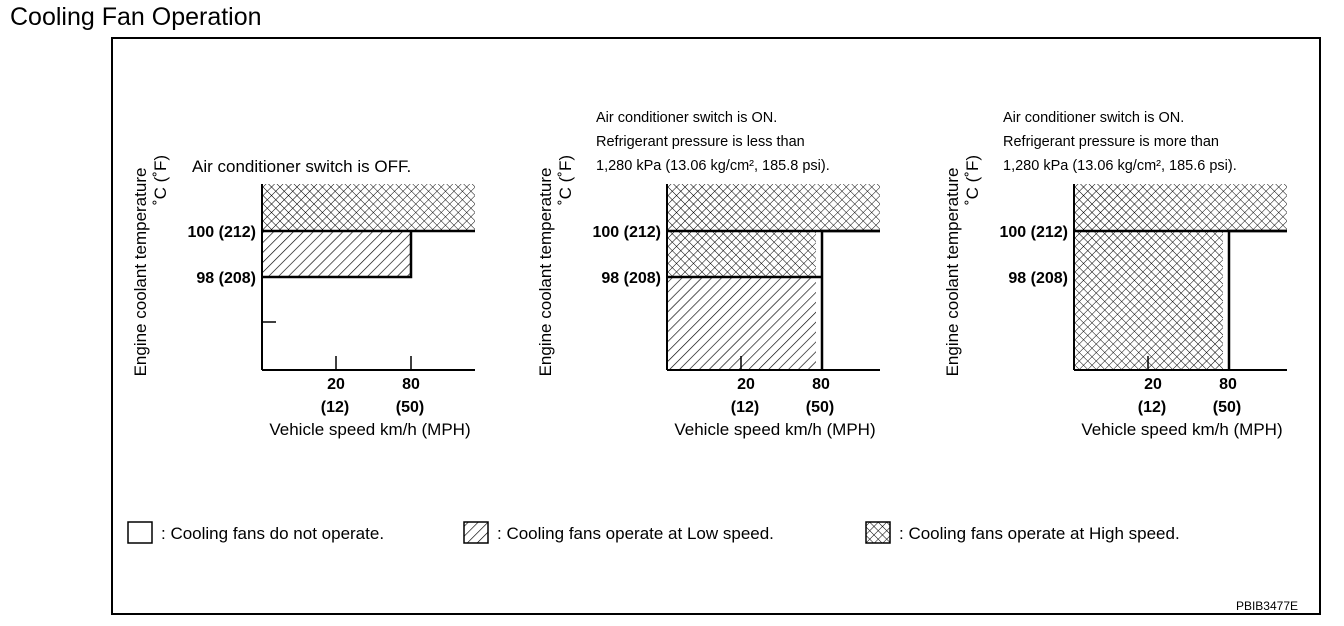 Image resolution: width=1344 pixels, height=626 pixels. I want to click on legend-item-high: : Cooling fans operate at High speed., so click(1022, 532).